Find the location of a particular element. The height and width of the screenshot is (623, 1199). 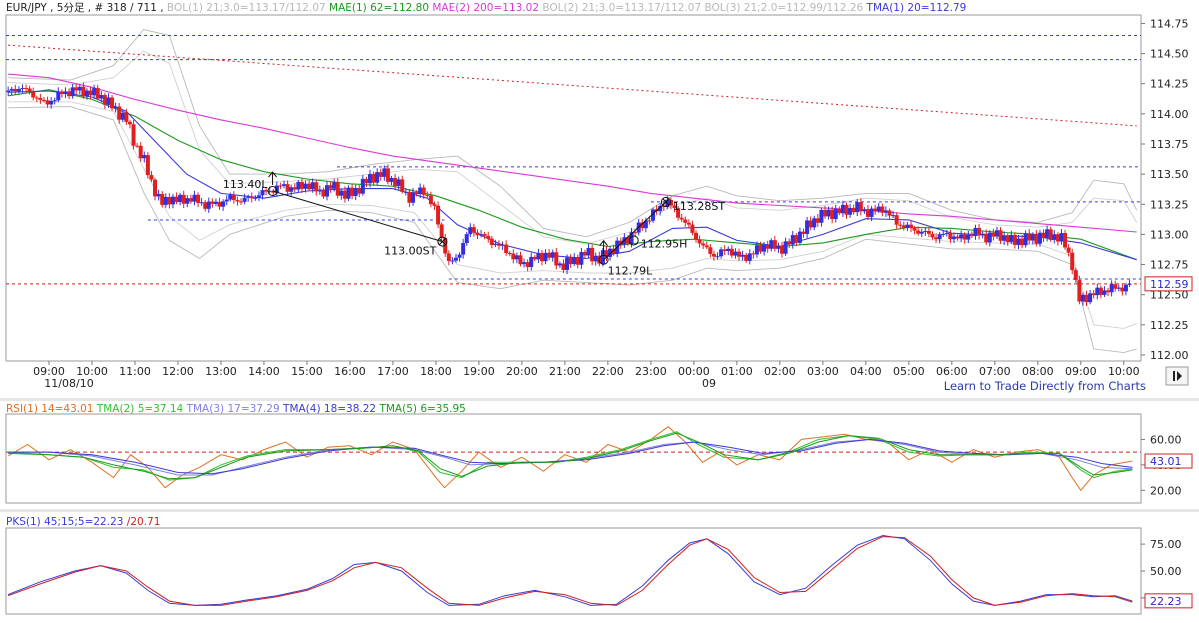

rsi-plot-area is located at coordinates (573, 458).